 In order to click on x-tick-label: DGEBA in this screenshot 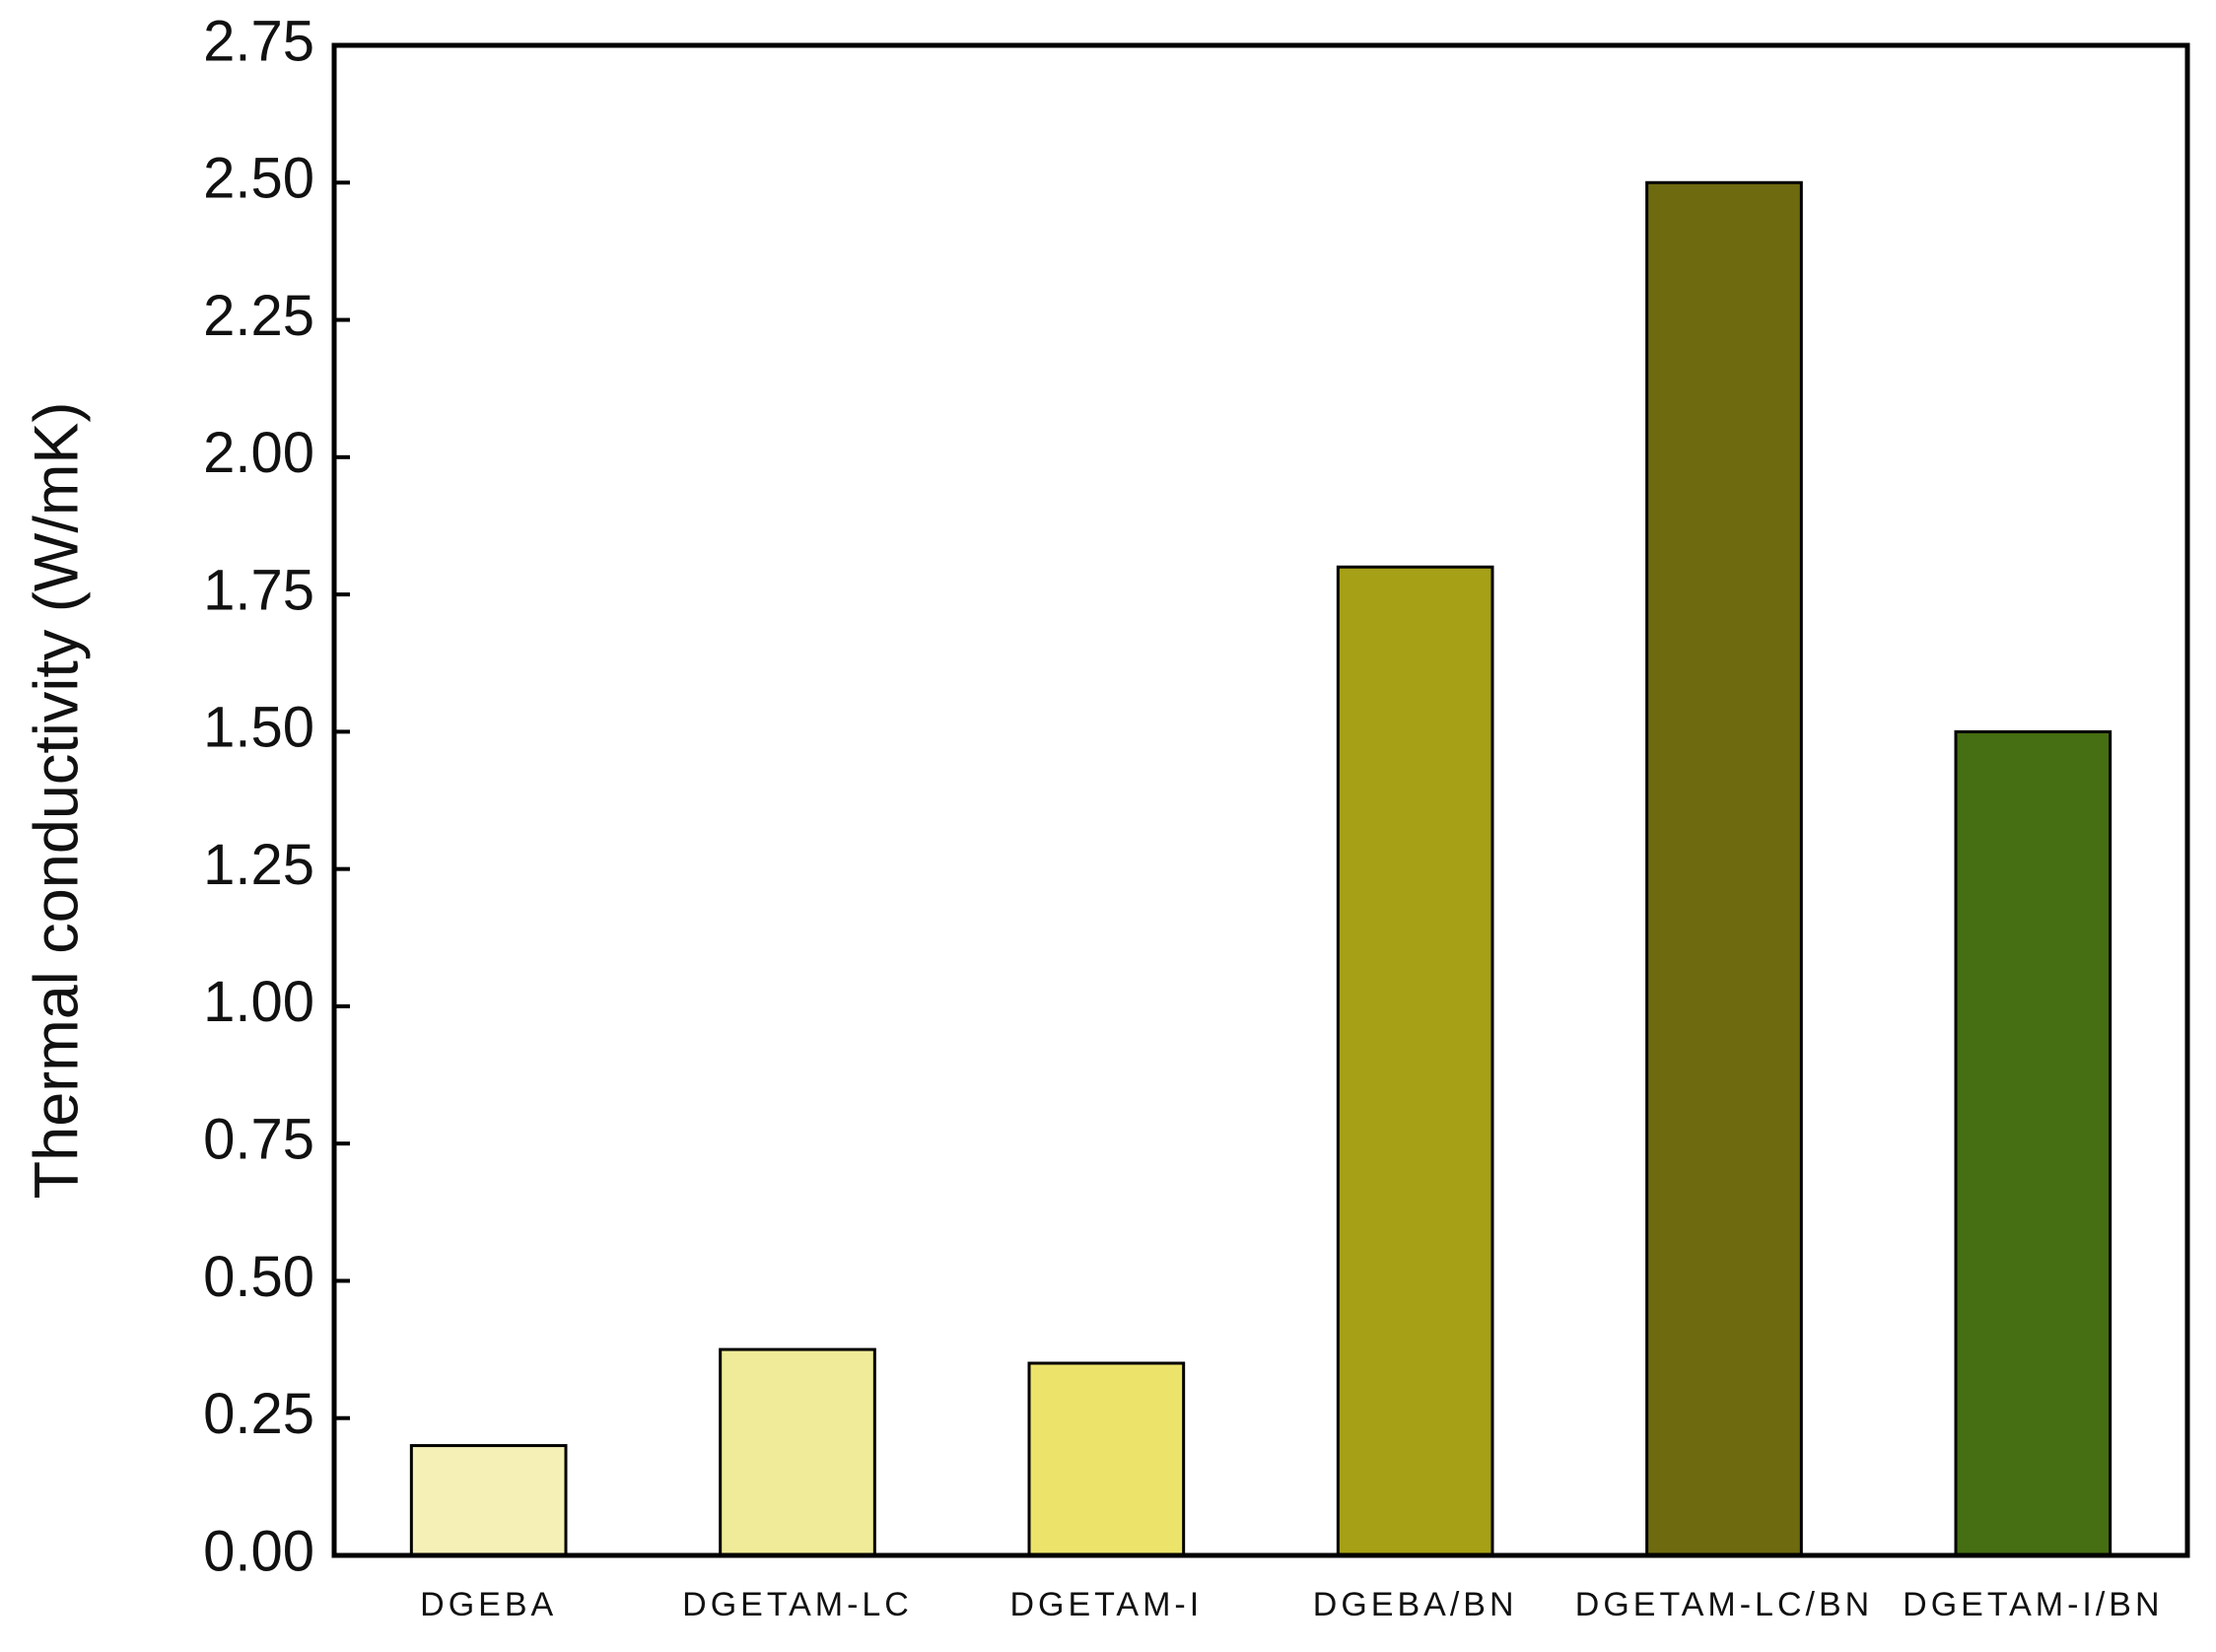, I will do `click(489, 1604)`.